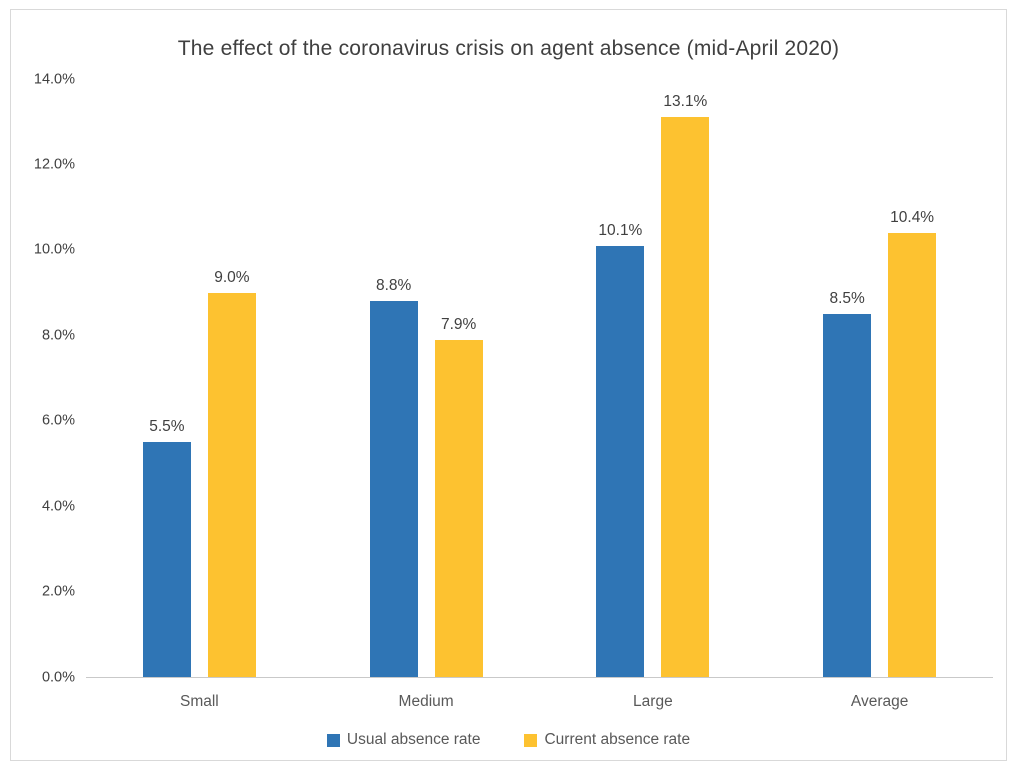 This screenshot has width=1032, height=776. I want to click on bar-value-label: 10.1%, so click(620, 230).